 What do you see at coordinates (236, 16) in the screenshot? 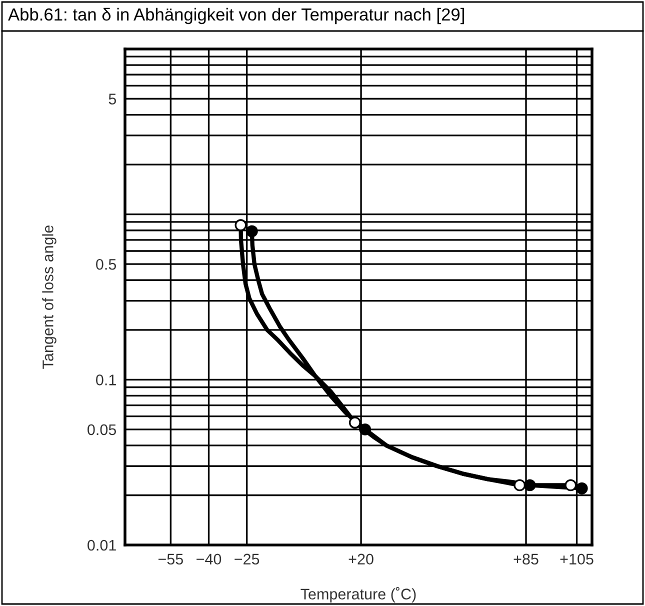
I see `chart-title: Abb.61: tan δ in Abhängigkeit von der Temperatur nach [29]` at bounding box center [236, 16].